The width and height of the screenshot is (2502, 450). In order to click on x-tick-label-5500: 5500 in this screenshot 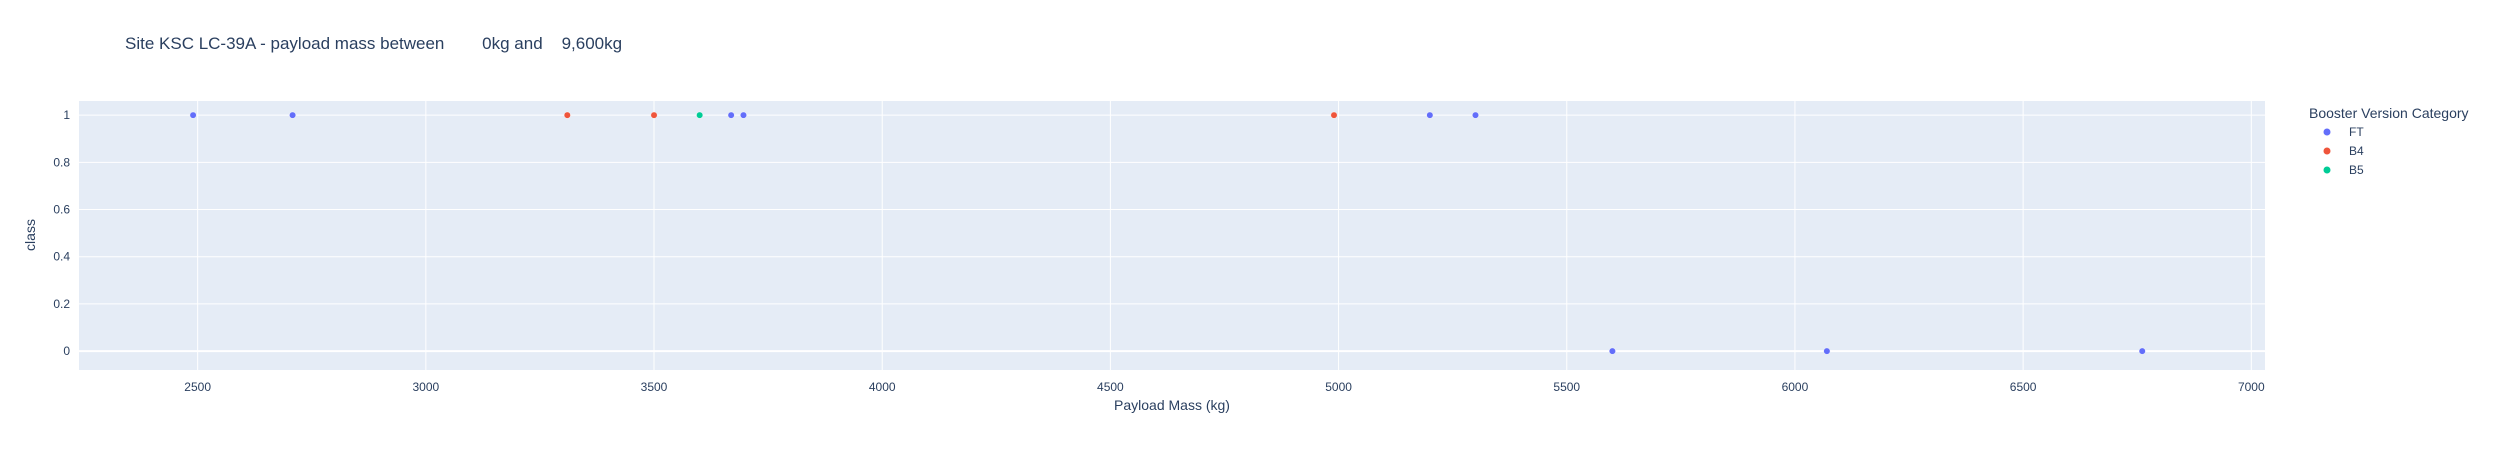, I will do `click(1566, 387)`.